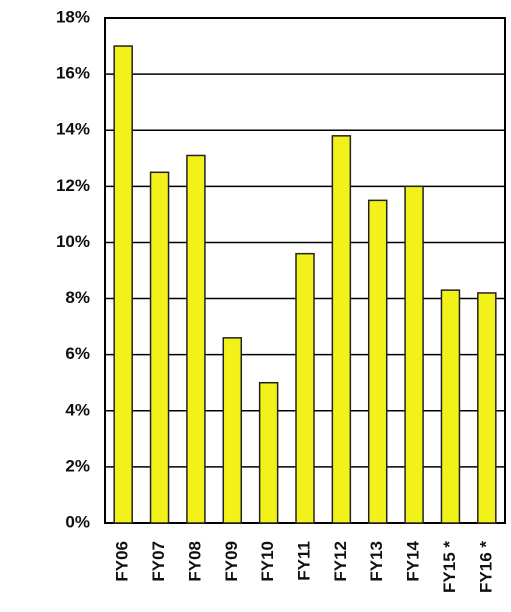 The width and height of the screenshot is (511, 612). What do you see at coordinates (340, 561) in the screenshot?
I see `x-tick-label: FY12` at bounding box center [340, 561].